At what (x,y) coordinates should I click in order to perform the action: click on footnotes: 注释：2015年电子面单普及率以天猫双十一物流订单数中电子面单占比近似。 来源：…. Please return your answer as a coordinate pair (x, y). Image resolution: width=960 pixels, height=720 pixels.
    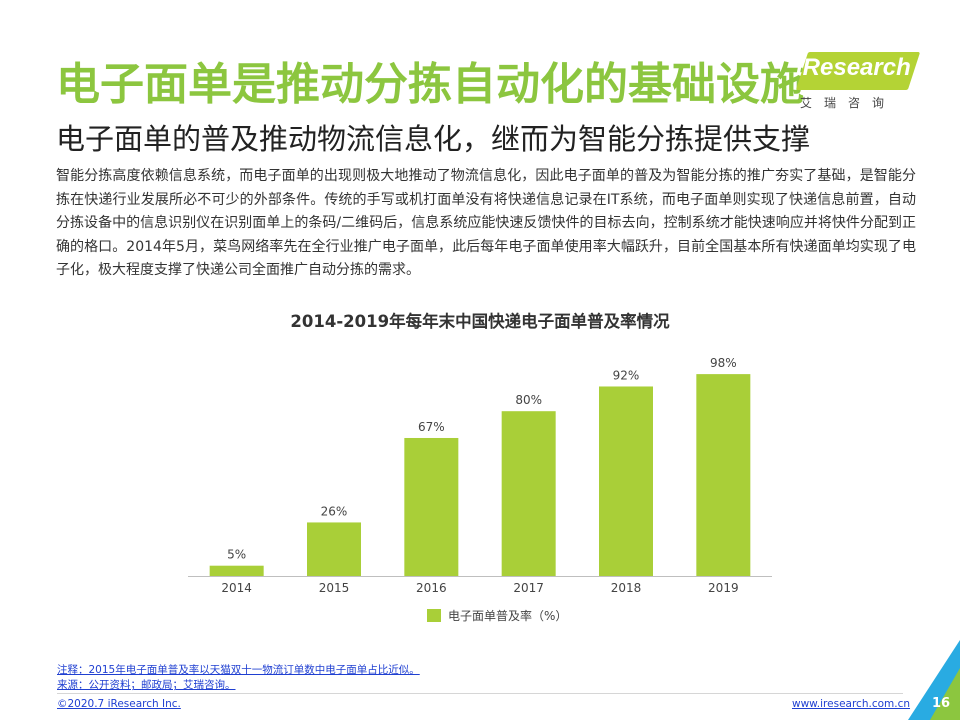
    Looking at the image, I should click on (238, 678).